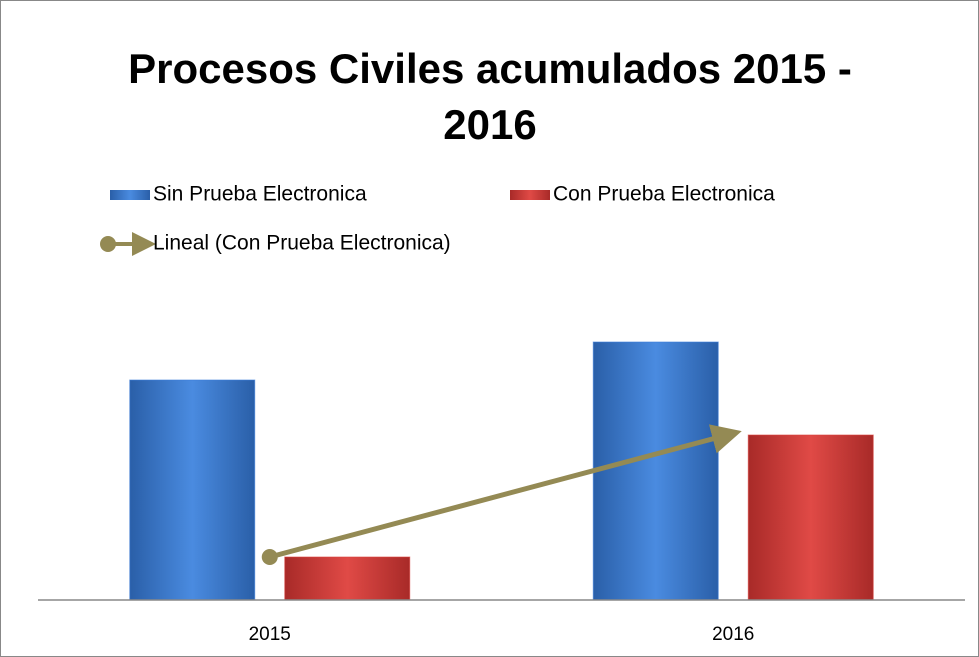 This screenshot has height=657, width=979. Describe the element at coordinates (270, 634) in the screenshot. I see `x-tick-label: 2015` at that location.